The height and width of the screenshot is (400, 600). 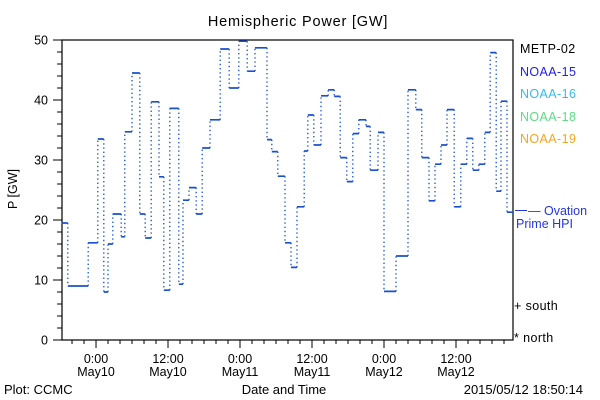 I want to click on legend-item-noaa15: NOAA-15, so click(x=548, y=72).